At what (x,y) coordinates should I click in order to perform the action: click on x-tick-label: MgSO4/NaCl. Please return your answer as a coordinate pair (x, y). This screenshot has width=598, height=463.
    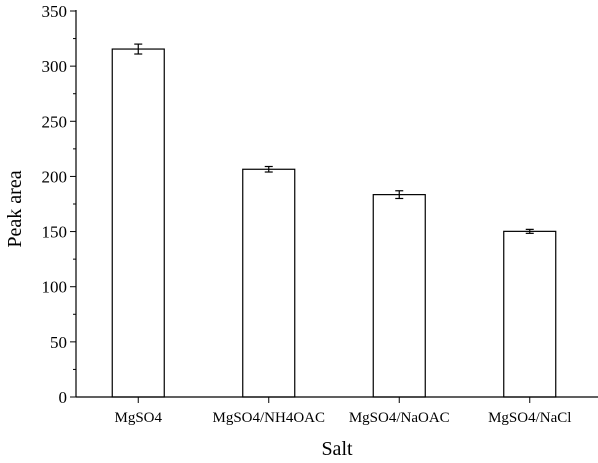
    Looking at the image, I should click on (529, 418).